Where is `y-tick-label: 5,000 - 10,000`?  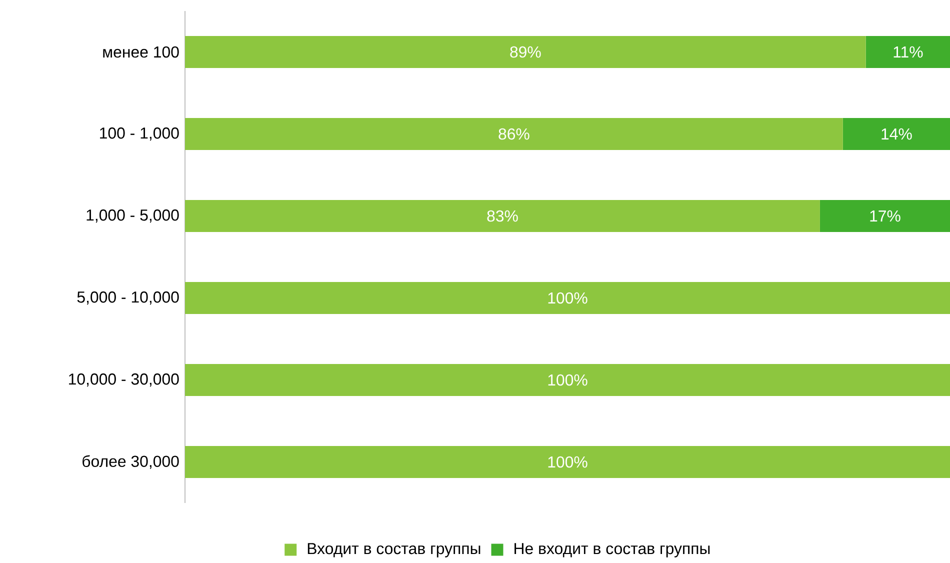
y-tick-label: 5,000 - 10,000 is located at coordinates (128, 298).